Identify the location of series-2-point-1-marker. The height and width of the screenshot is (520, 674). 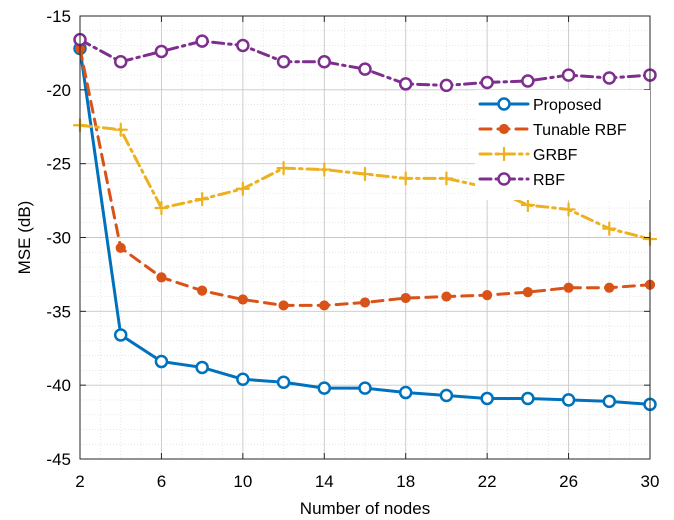
(120, 129).